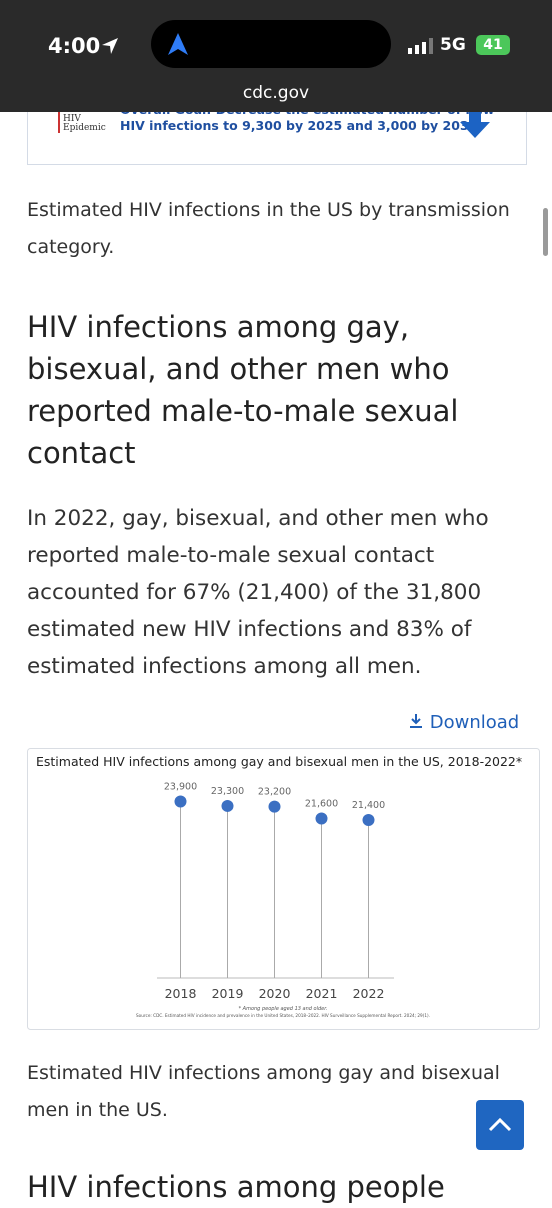  What do you see at coordinates (72, 119) in the screenshot?
I see `logo-text: HIV` at bounding box center [72, 119].